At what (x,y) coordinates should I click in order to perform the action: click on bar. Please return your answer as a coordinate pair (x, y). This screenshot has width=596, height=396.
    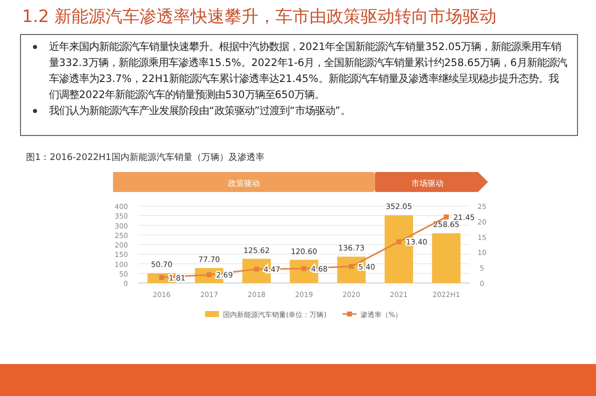
    Looking at the image, I should click on (446, 258).